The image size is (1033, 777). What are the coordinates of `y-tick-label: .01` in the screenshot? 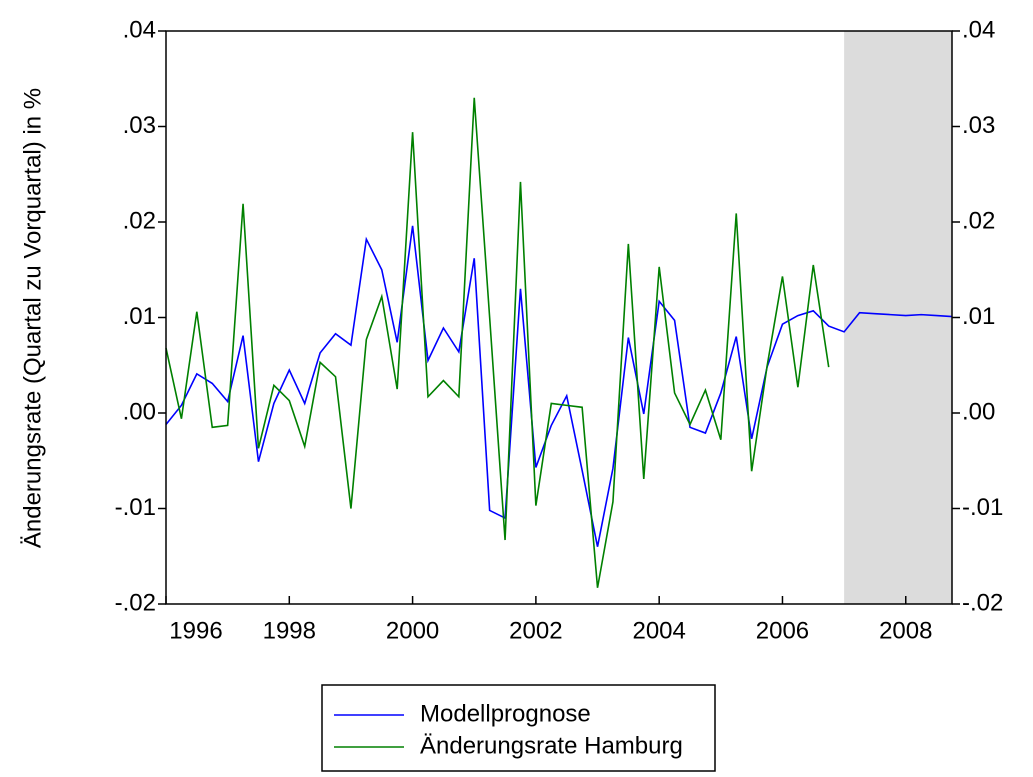 It's located at (139, 316).